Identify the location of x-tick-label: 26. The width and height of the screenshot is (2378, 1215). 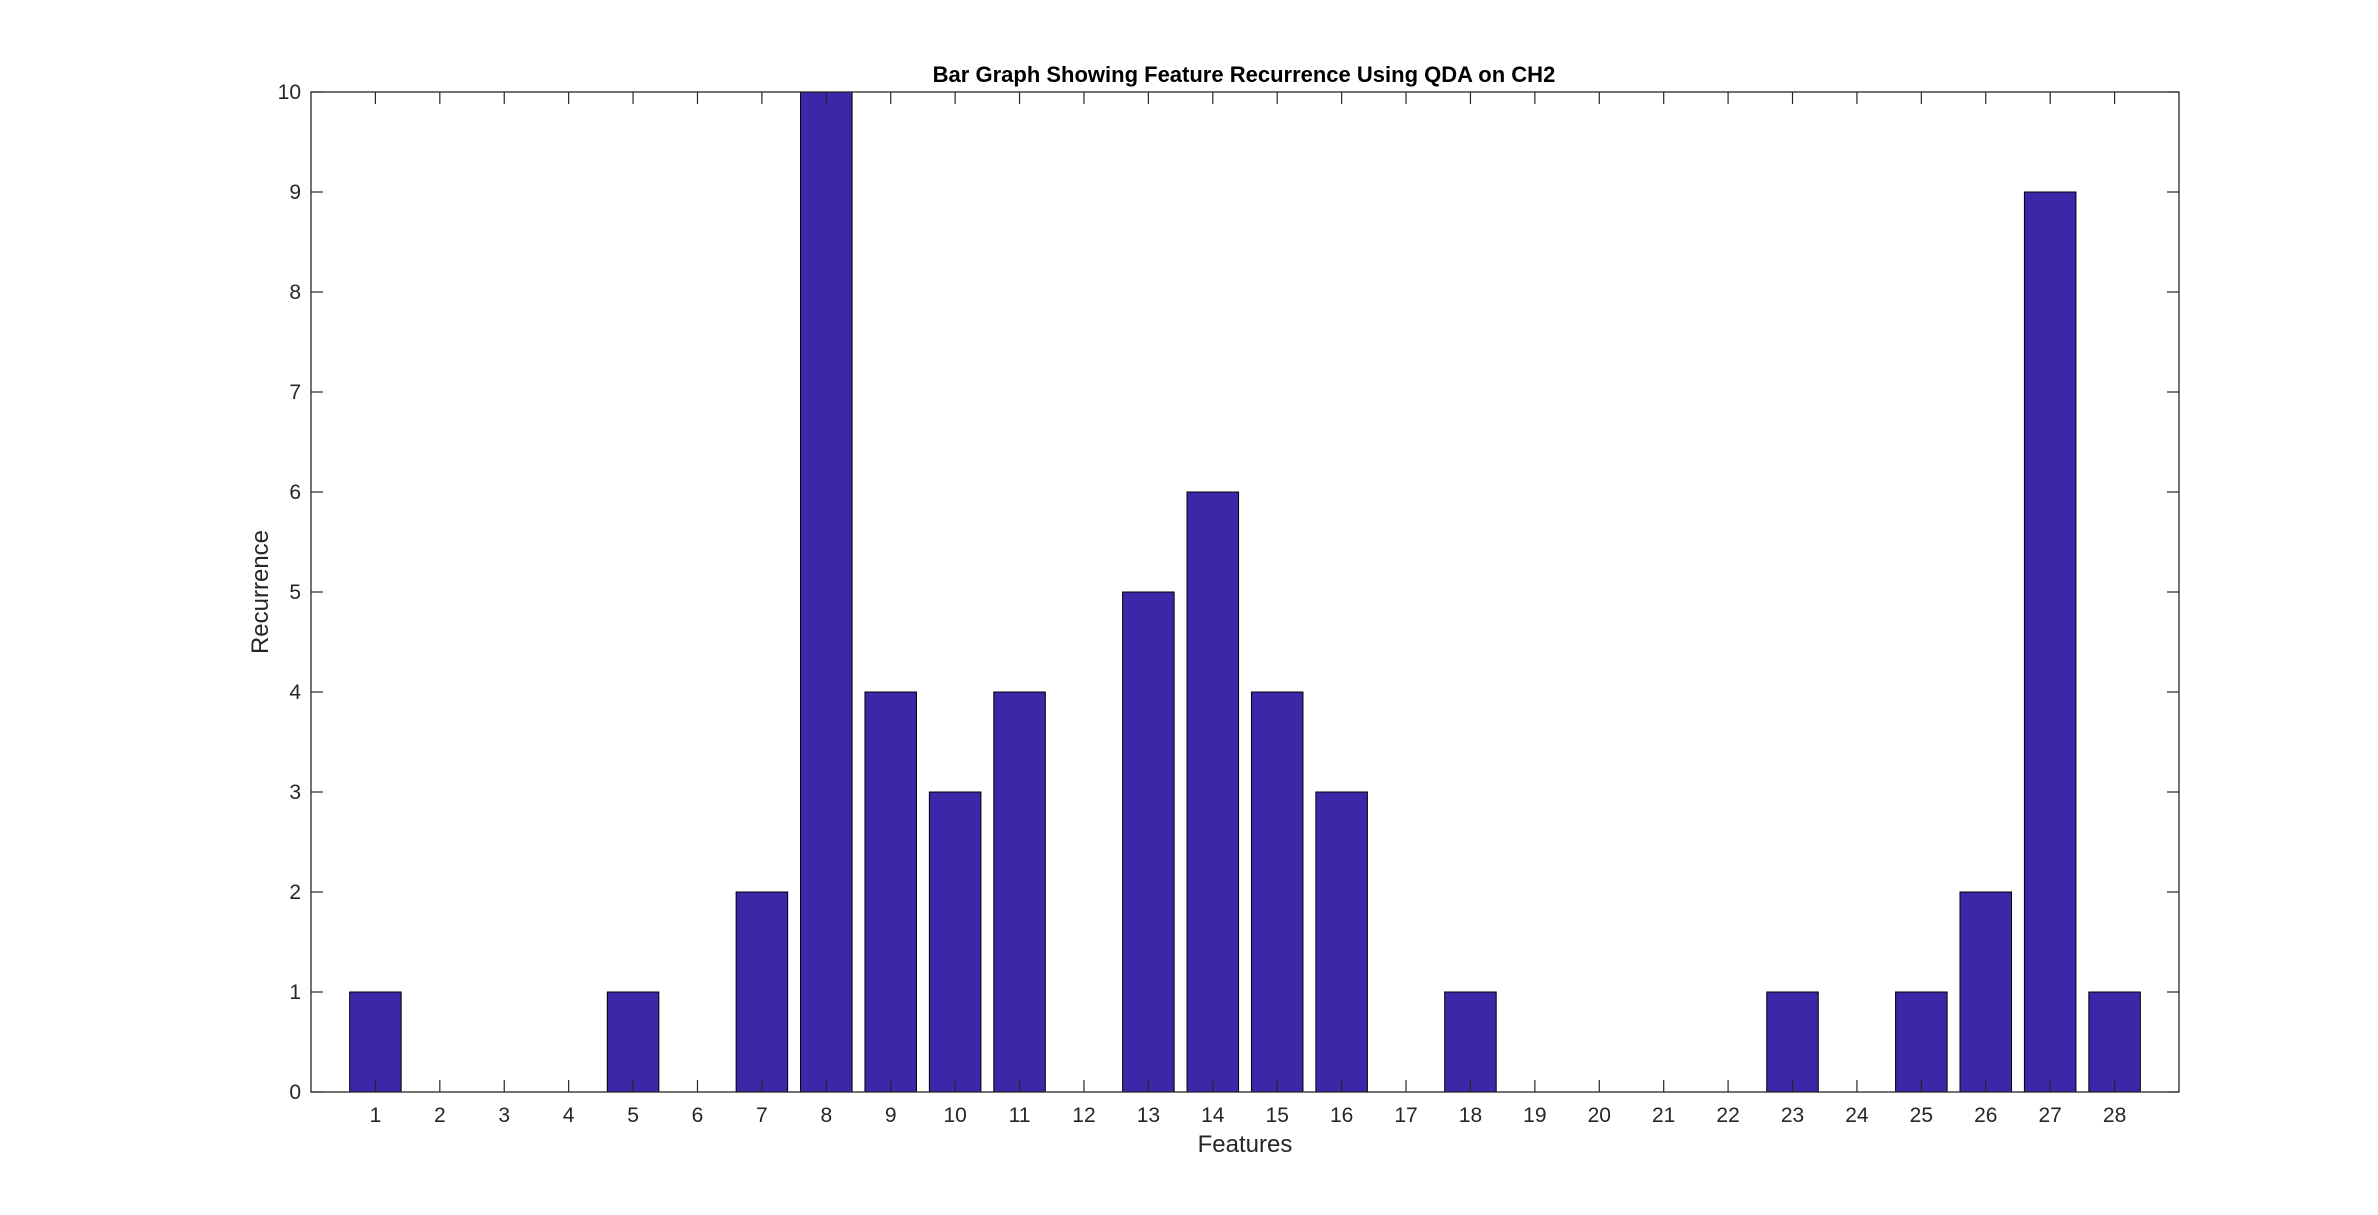
(1985, 1115).